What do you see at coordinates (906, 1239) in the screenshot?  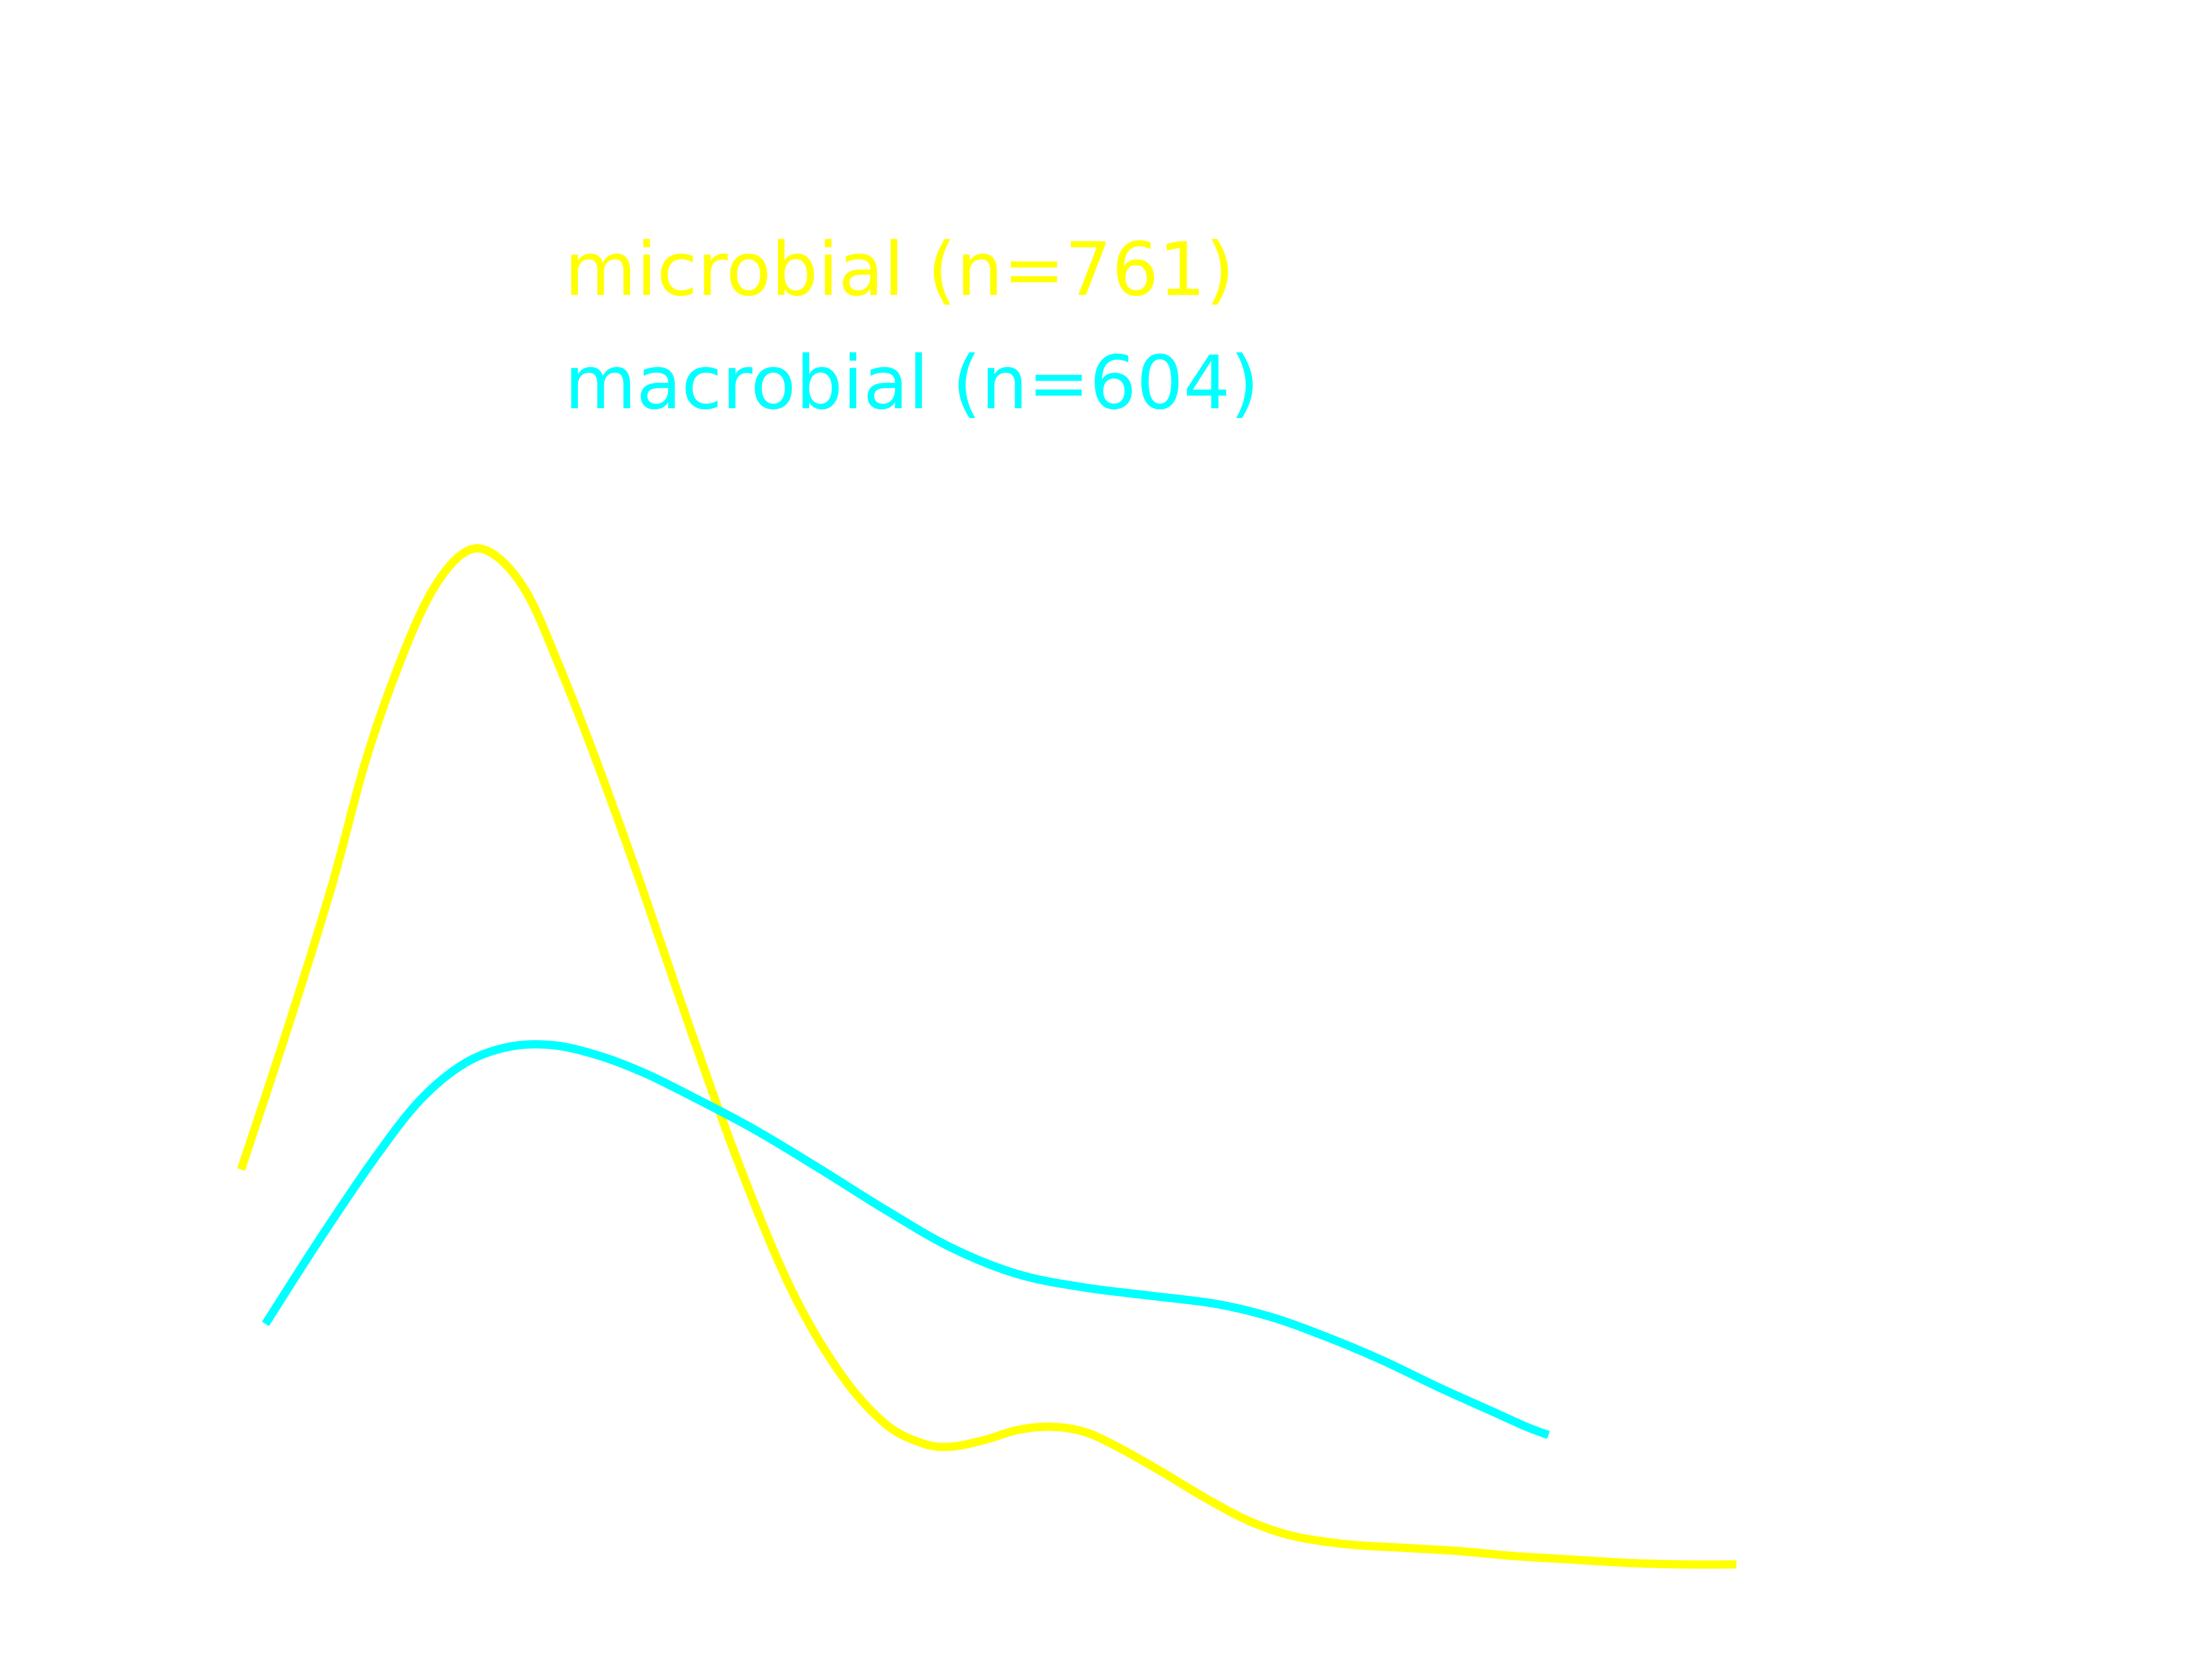 I see `series-line-macrobial` at bounding box center [906, 1239].